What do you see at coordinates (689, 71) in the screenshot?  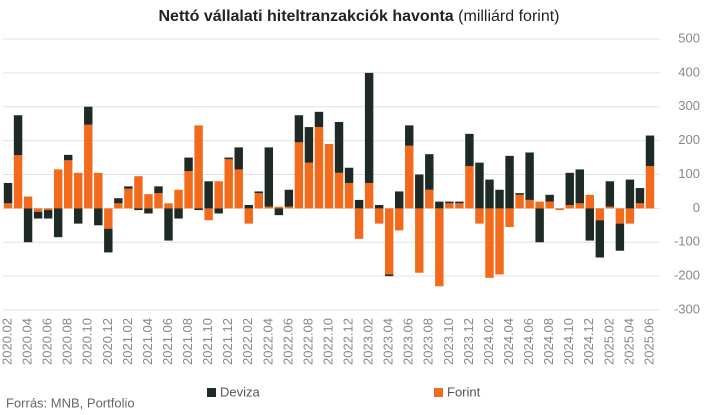 I see `y-tick-label: 400` at bounding box center [689, 71].